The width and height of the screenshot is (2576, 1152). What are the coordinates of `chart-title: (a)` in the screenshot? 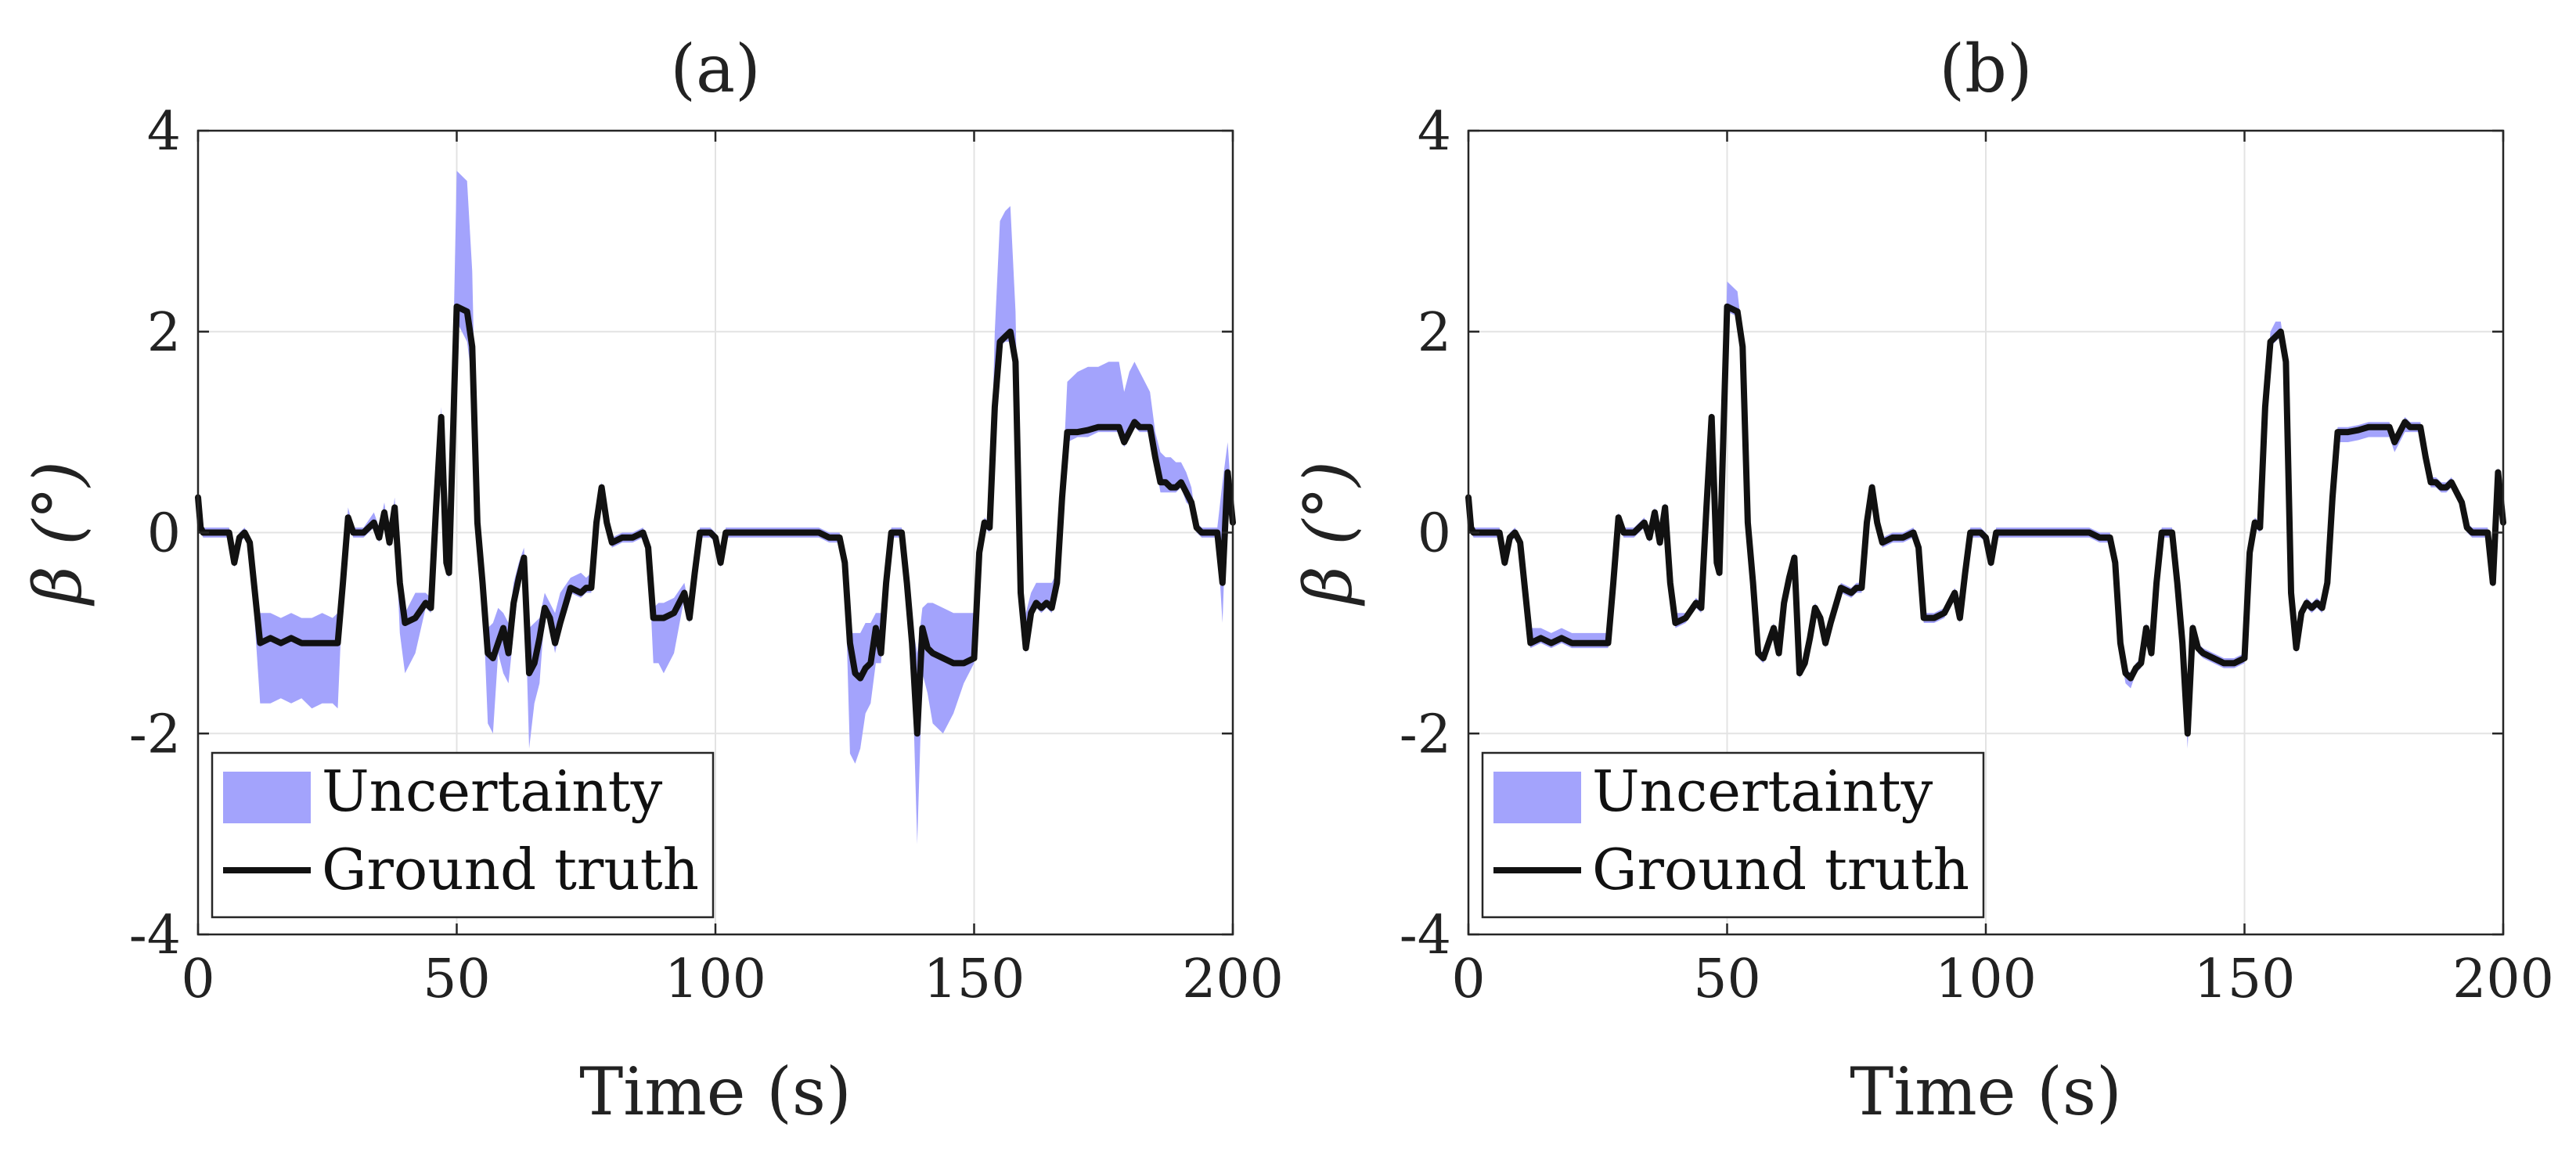 It's located at (715, 69).